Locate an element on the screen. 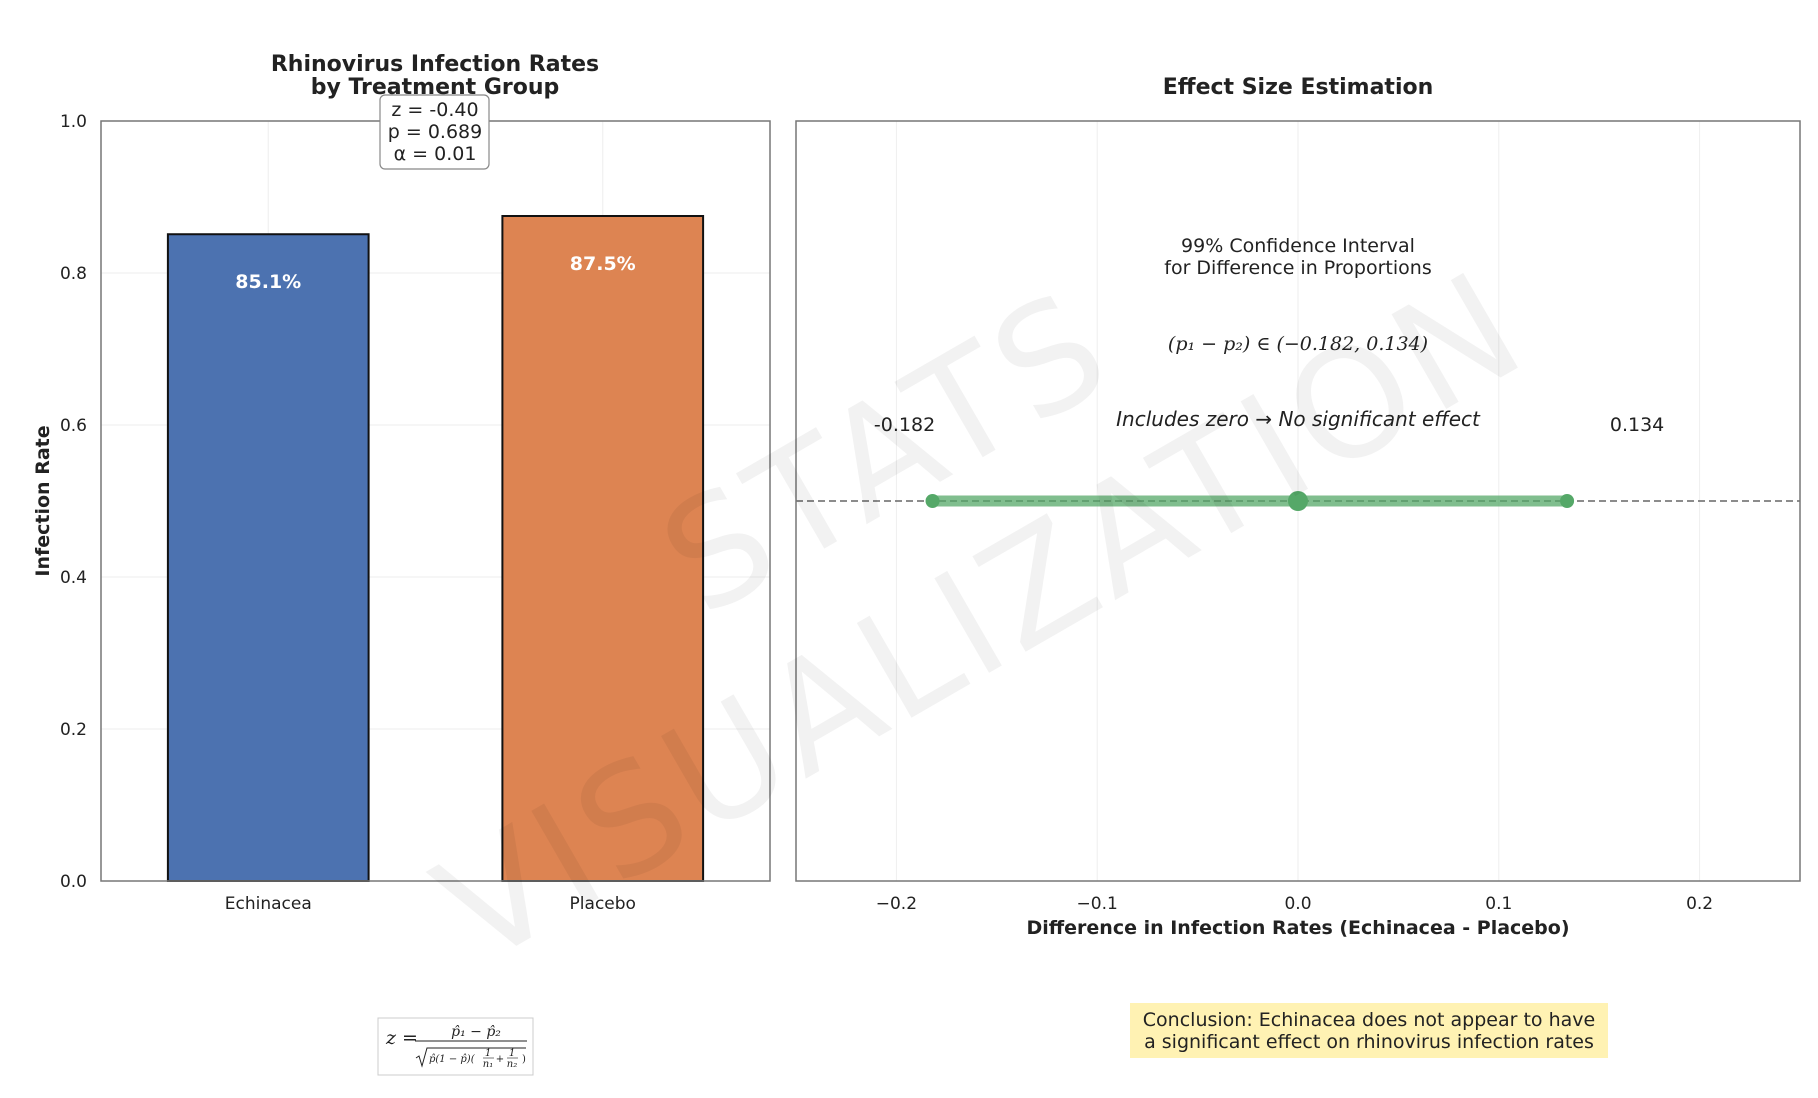 Image resolution: width=1818 pixels, height=1098 pixels. right-x-tick-labels: −0.2 −0.1 0.0 0.1 0.2 is located at coordinates (1294, 904).